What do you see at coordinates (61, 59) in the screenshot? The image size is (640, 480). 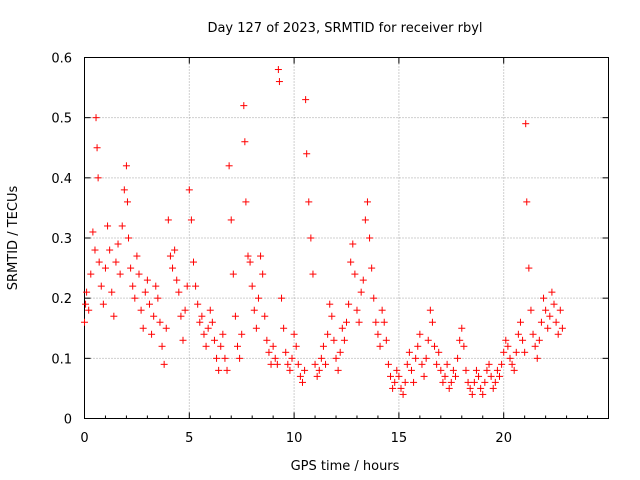 I see `y-tick-label: 0.6` at bounding box center [61, 59].